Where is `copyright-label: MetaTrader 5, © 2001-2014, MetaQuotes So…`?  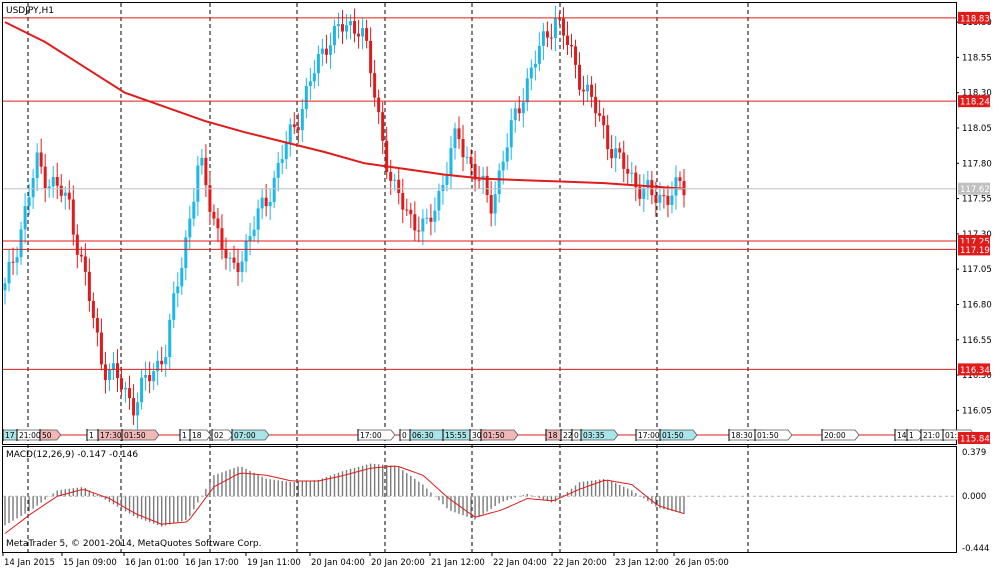 copyright-label: MetaTrader 5, © 2001-2014, MetaQuotes So… is located at coordinates (134, 544).